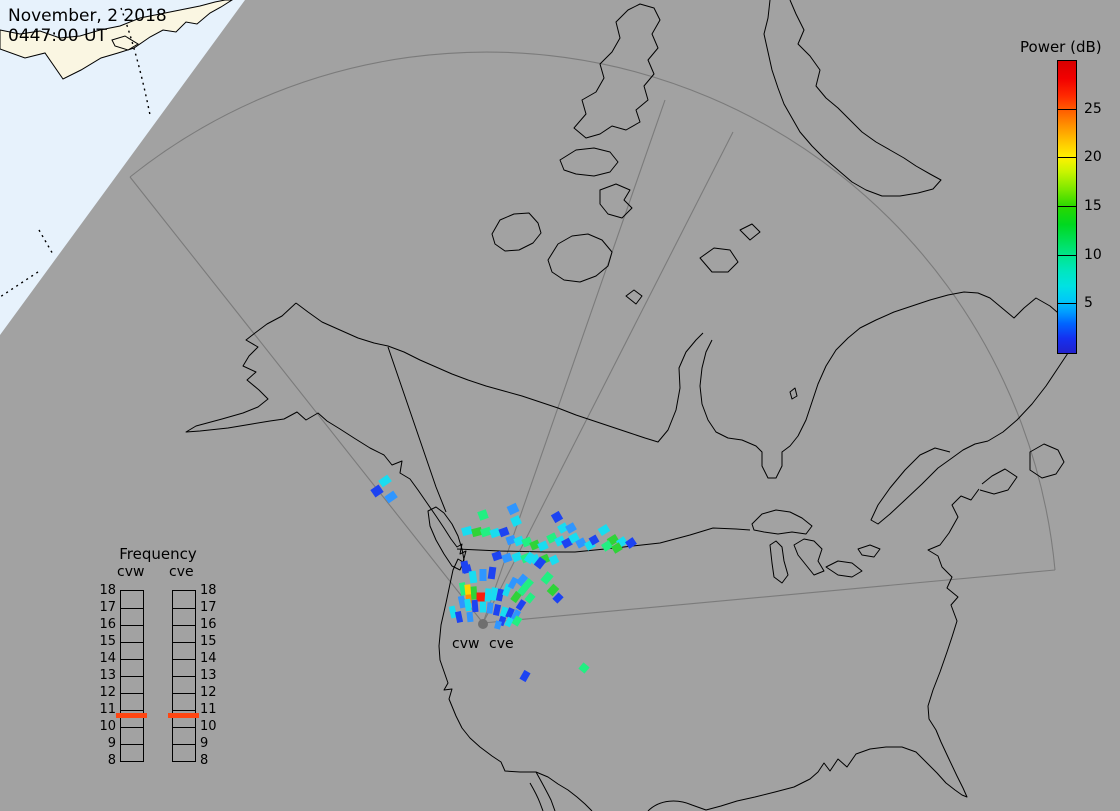 The width and height of the screenshot is (1120, 811). Describe the element at coordinates (813, 649) in the screenshot. I see `coast-gulf-atlantic` at that location.